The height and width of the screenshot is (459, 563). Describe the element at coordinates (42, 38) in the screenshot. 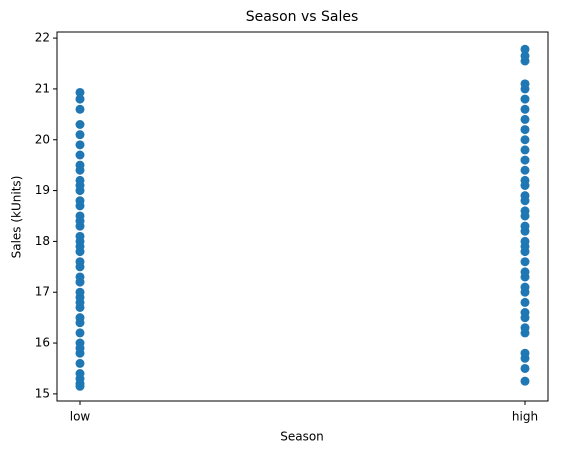

I see `y-tick-label: 22` at that location.